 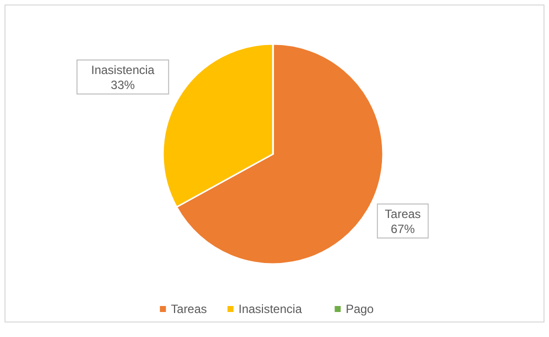 What do you see at coordinates (402, 214) in the screenshot?
I see `slice-label: Tareas` at bounding box center [402, 214].